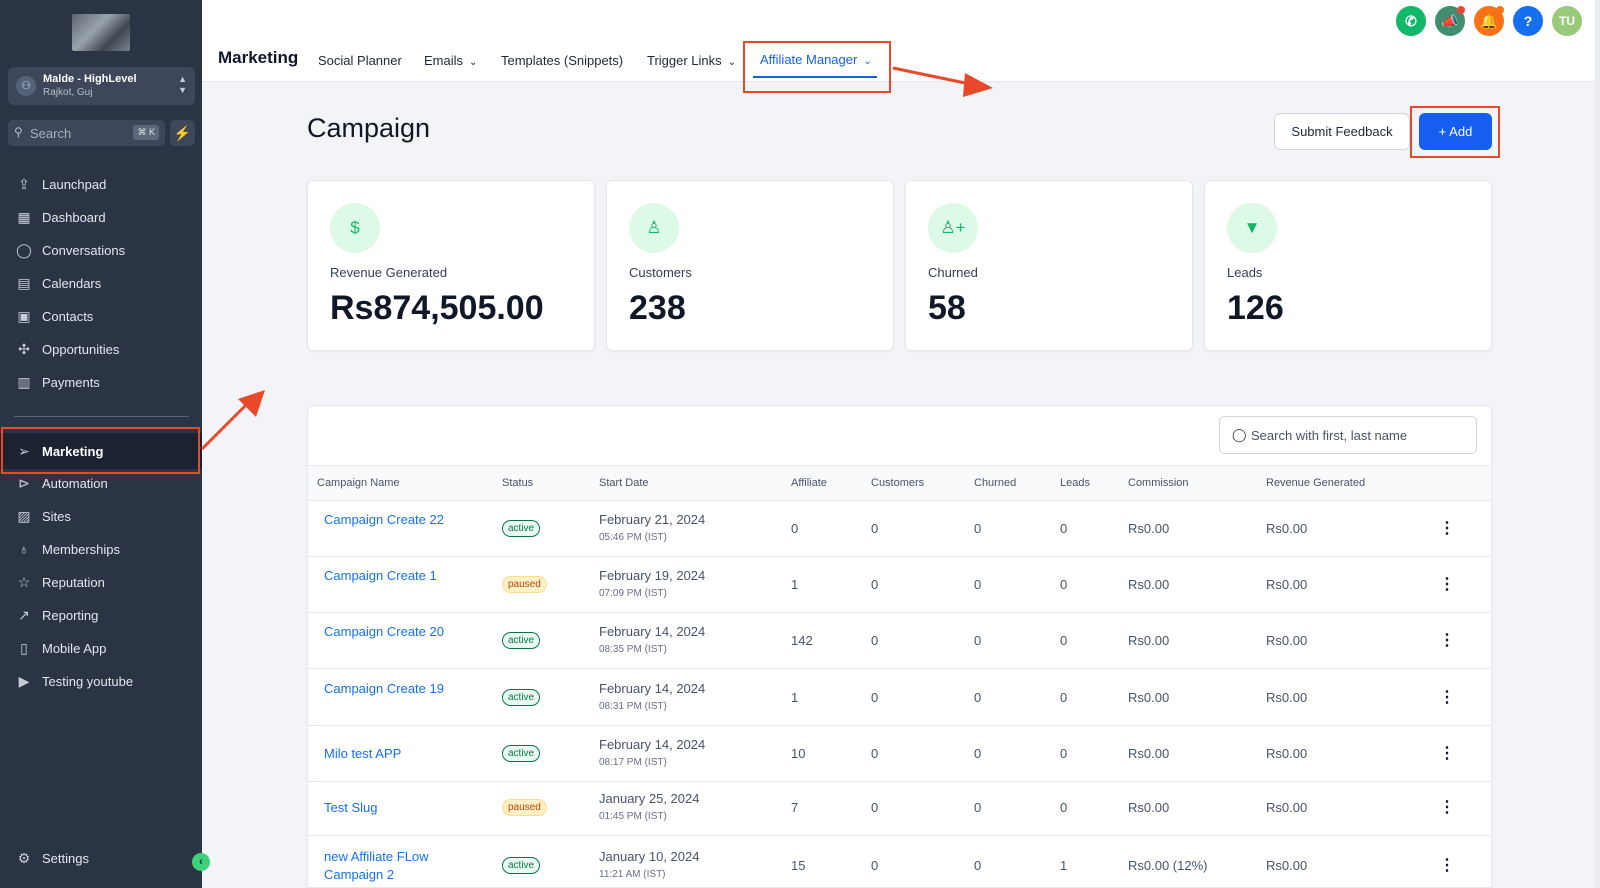 The image size is (1600, 888). What do you see at coordinates (182, 133) in the screenshot?
I see `quick-actions-bolt-icon: ⚡` at bounding box center [182, 133].